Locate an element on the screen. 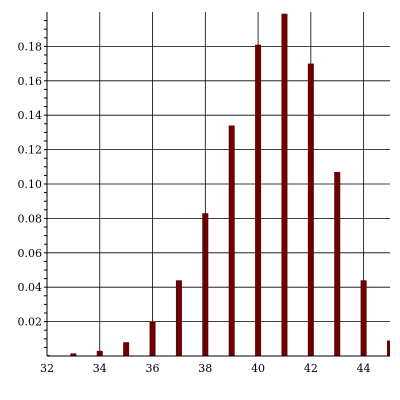 Image resolution: width=400 pixels, height=400 pixels. y-tick-label-0.04: 0.04 is located at coordinates (30, 287).